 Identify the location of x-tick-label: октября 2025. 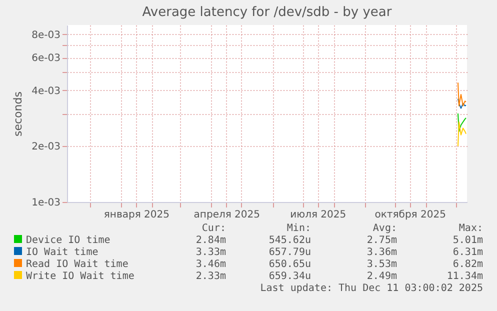
(410, 215).